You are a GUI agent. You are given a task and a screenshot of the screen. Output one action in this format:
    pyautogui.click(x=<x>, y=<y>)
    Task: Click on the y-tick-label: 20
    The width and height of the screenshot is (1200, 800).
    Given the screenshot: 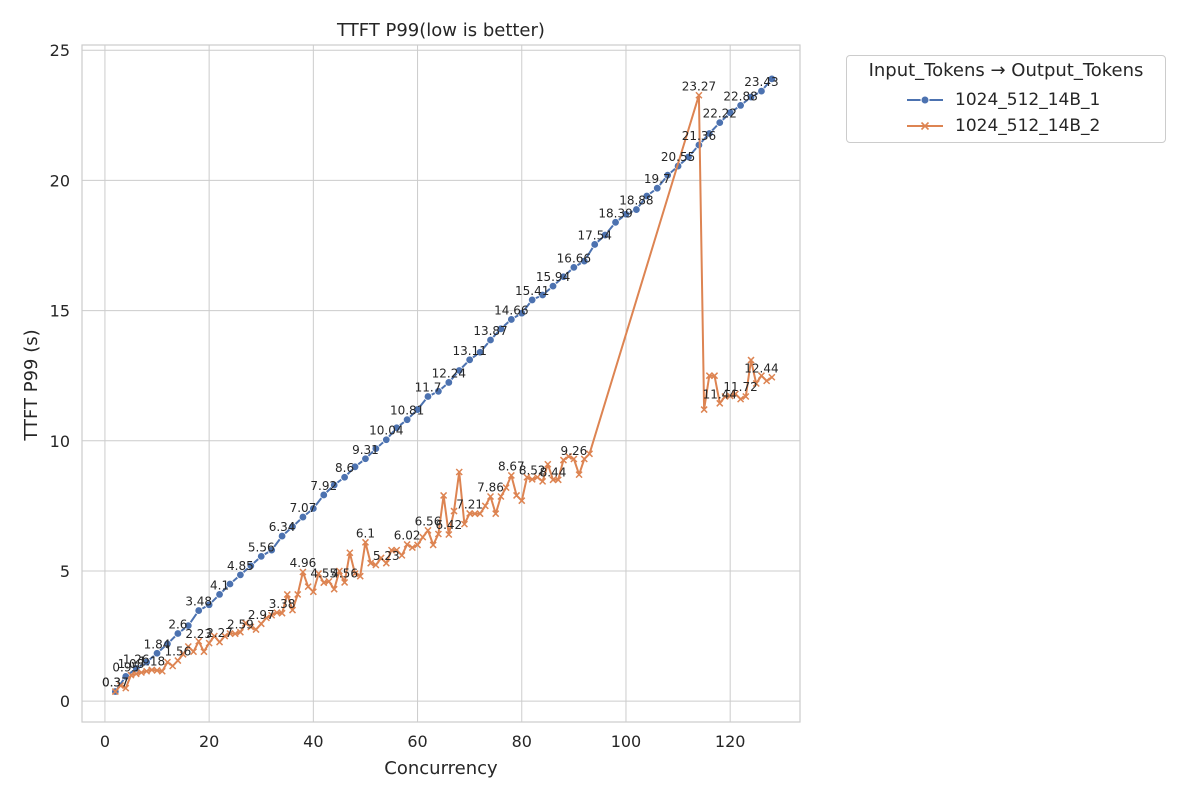 What is the action you would take?
    pyautogui.click(x=60, y=180)
    